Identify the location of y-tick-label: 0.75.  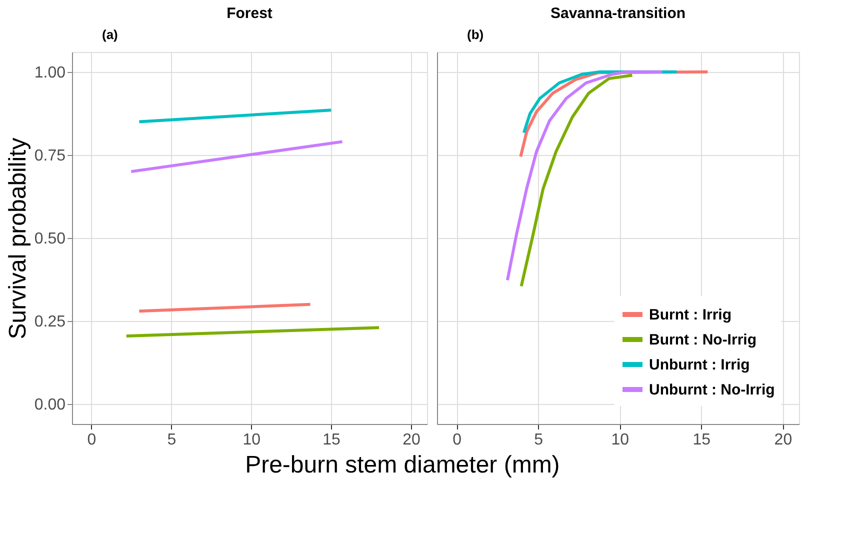
(50, 155).